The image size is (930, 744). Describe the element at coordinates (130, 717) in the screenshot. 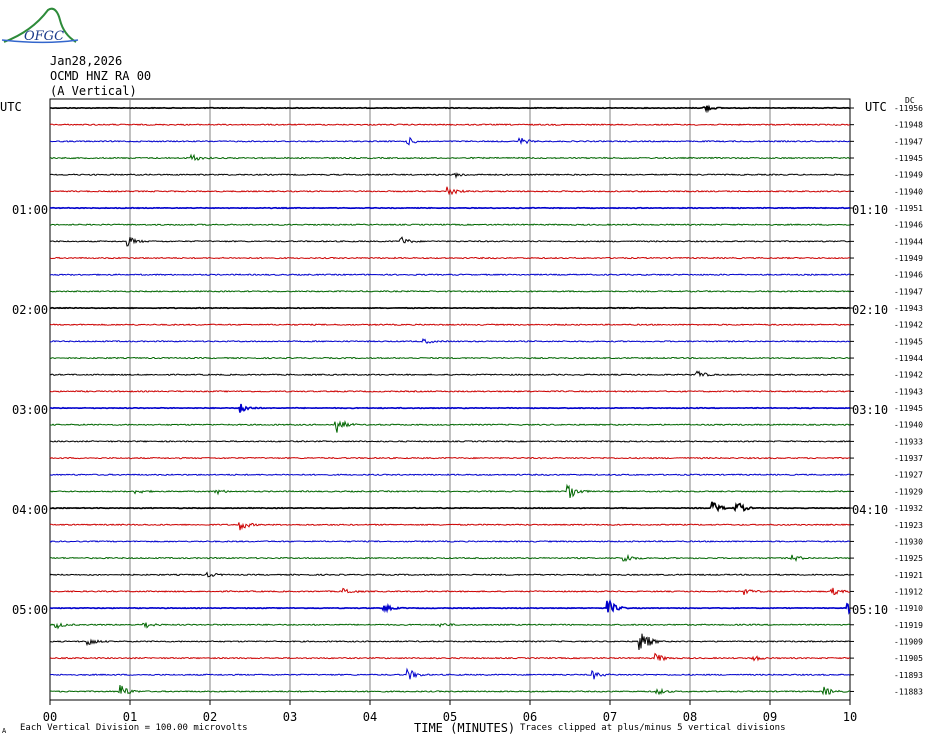

I see `x-tick-label: 01` at that location.